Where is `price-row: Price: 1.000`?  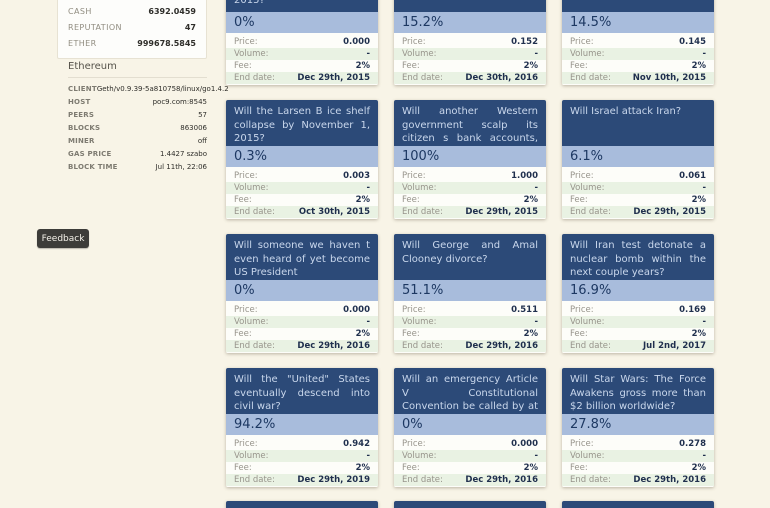
price-row: Price: 1.000 is located at coordinates (470, 176).